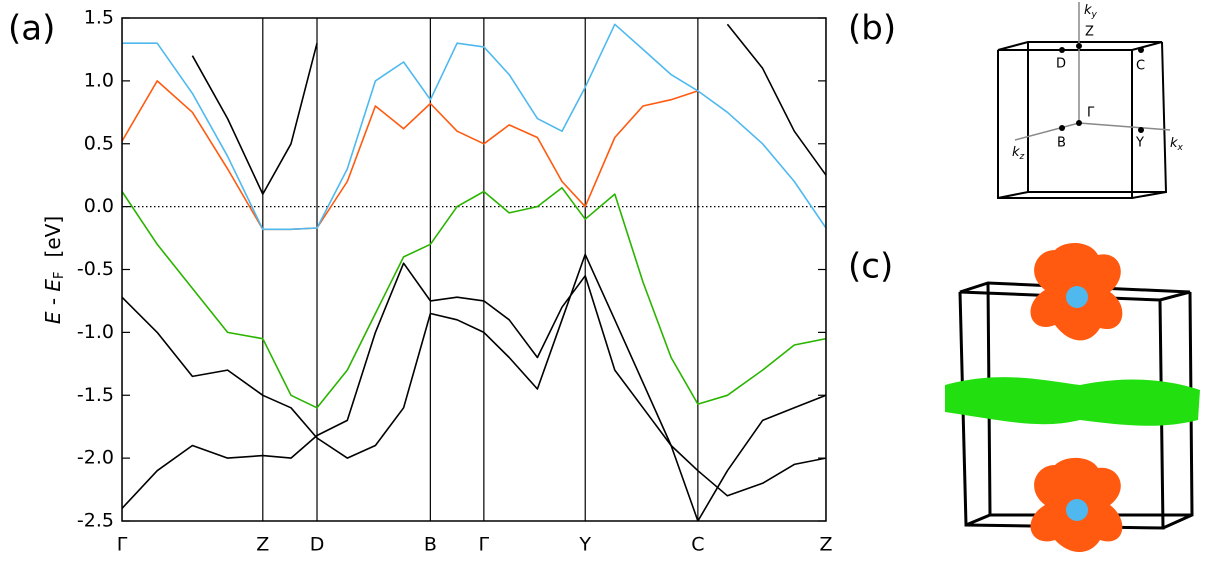 This screenshot has height=563, width=1219. I want to click on bz-label: Z, so click(1089, 32).